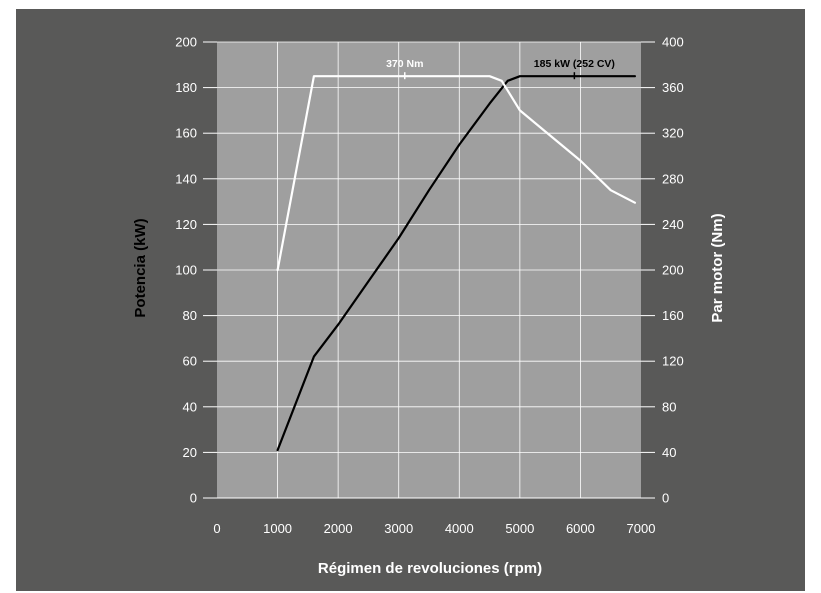 Image resolution: width=821 pixels, height=593 pixels. What do you see at coordinates (190, 406) in the screenshot?
I see `y-left-tick-label: 40` at bounding box center [190, 406].